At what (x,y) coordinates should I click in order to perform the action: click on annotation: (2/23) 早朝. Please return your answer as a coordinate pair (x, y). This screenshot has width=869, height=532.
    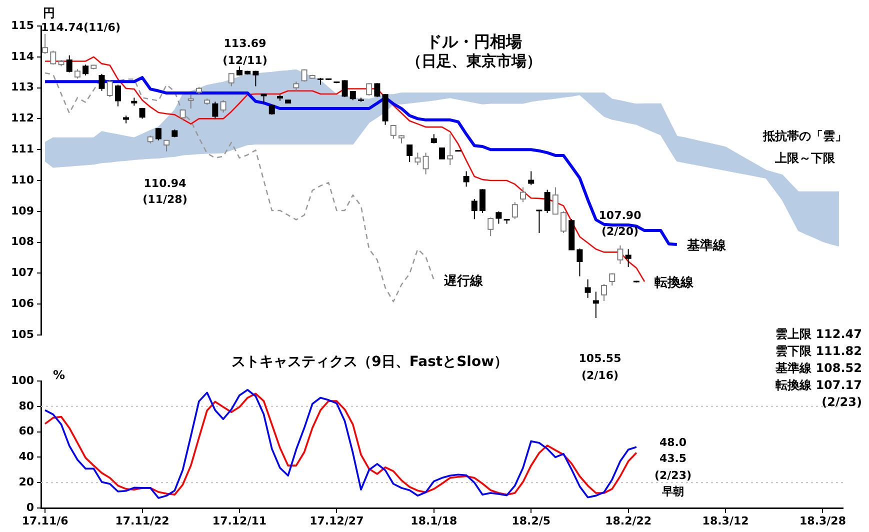
    Looking at the image, I should click on (673, 483).